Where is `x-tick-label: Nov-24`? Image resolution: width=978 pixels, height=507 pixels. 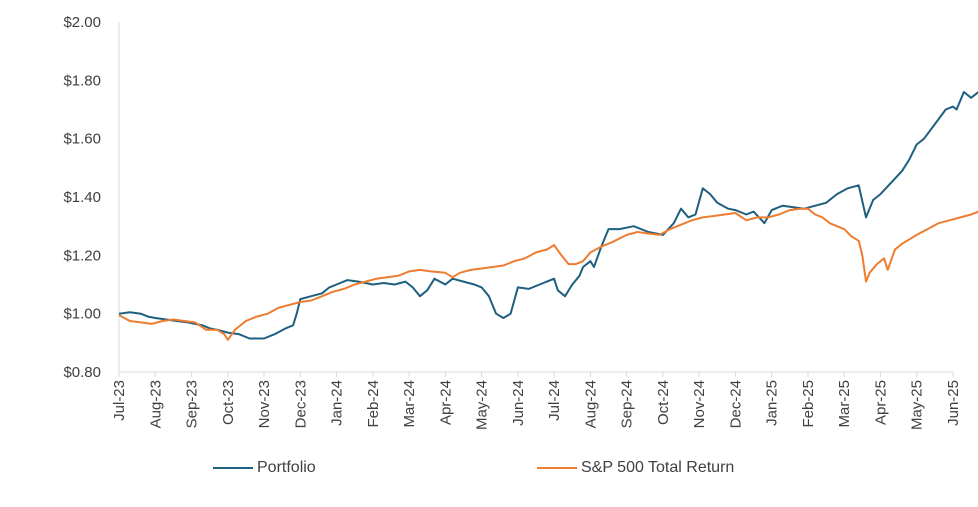 x-tick-label: Nov-24 is located at coordinates (699, 404).